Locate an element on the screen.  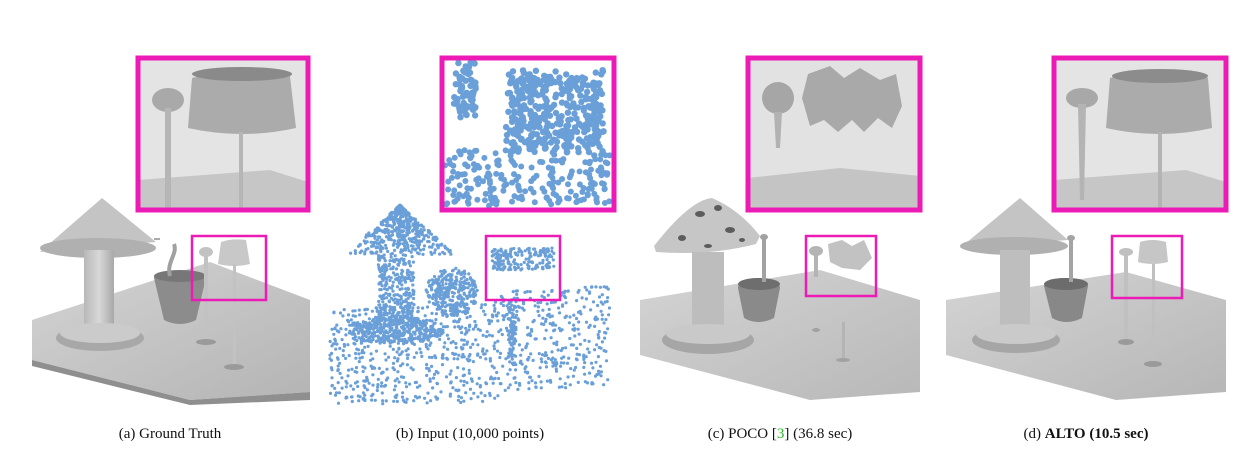
citation-link: 3 is located at coordinates (780, 434).